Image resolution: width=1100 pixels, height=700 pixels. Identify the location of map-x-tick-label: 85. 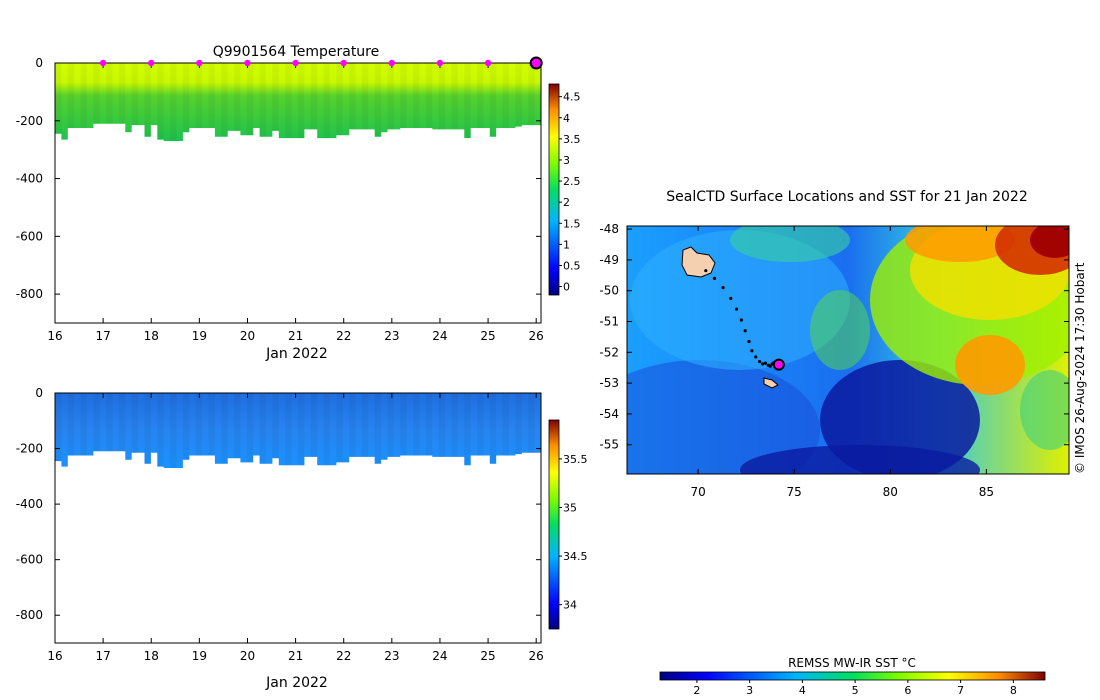
(986, 492).